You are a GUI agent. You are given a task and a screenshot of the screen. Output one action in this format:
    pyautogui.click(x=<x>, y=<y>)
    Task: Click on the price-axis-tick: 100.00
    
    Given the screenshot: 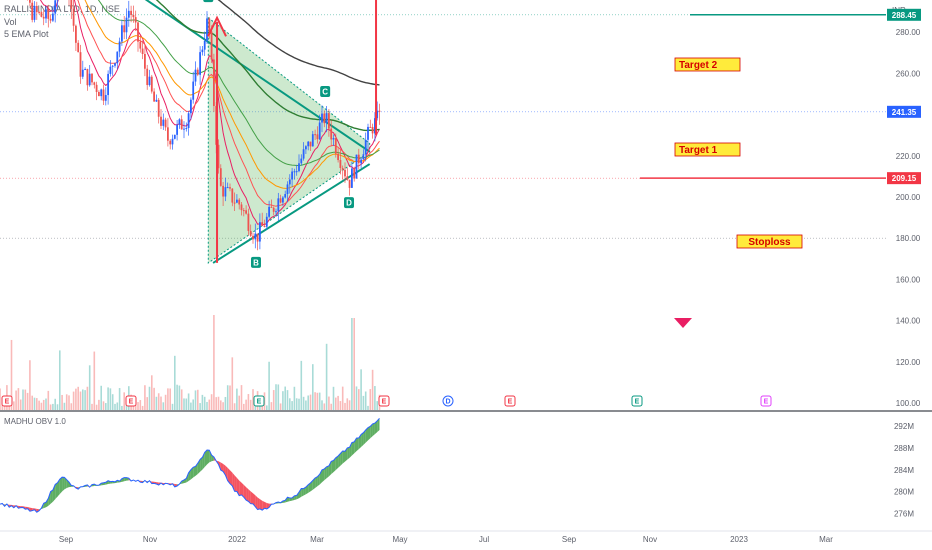 What is the action you would take?
    pyautogui.click(x=908, y=403)
    